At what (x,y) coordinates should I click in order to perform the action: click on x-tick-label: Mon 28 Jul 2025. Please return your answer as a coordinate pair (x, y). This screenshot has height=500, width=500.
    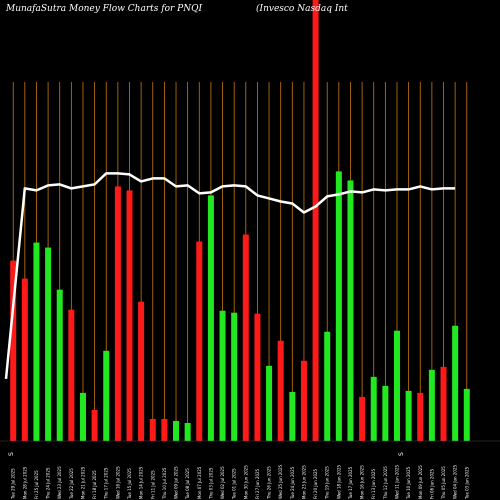
    Looking at the image, I should click on (24, 482).